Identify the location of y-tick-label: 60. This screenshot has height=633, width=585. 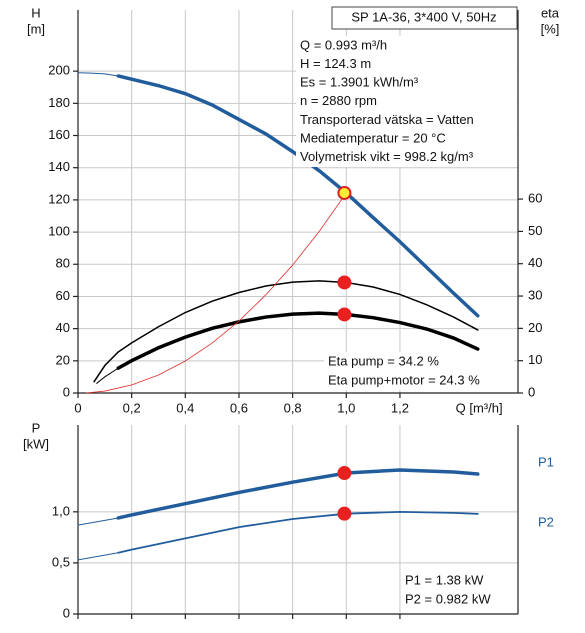
(63, 295).